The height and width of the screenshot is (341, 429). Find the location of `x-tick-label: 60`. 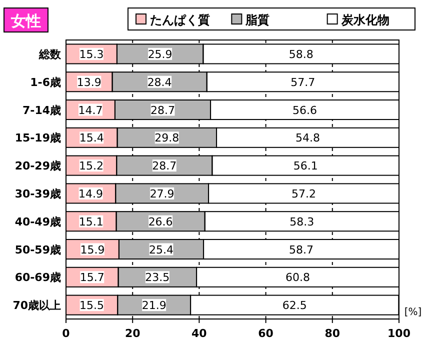

x-tick-label: 60 is located at coordinates (266, 333).